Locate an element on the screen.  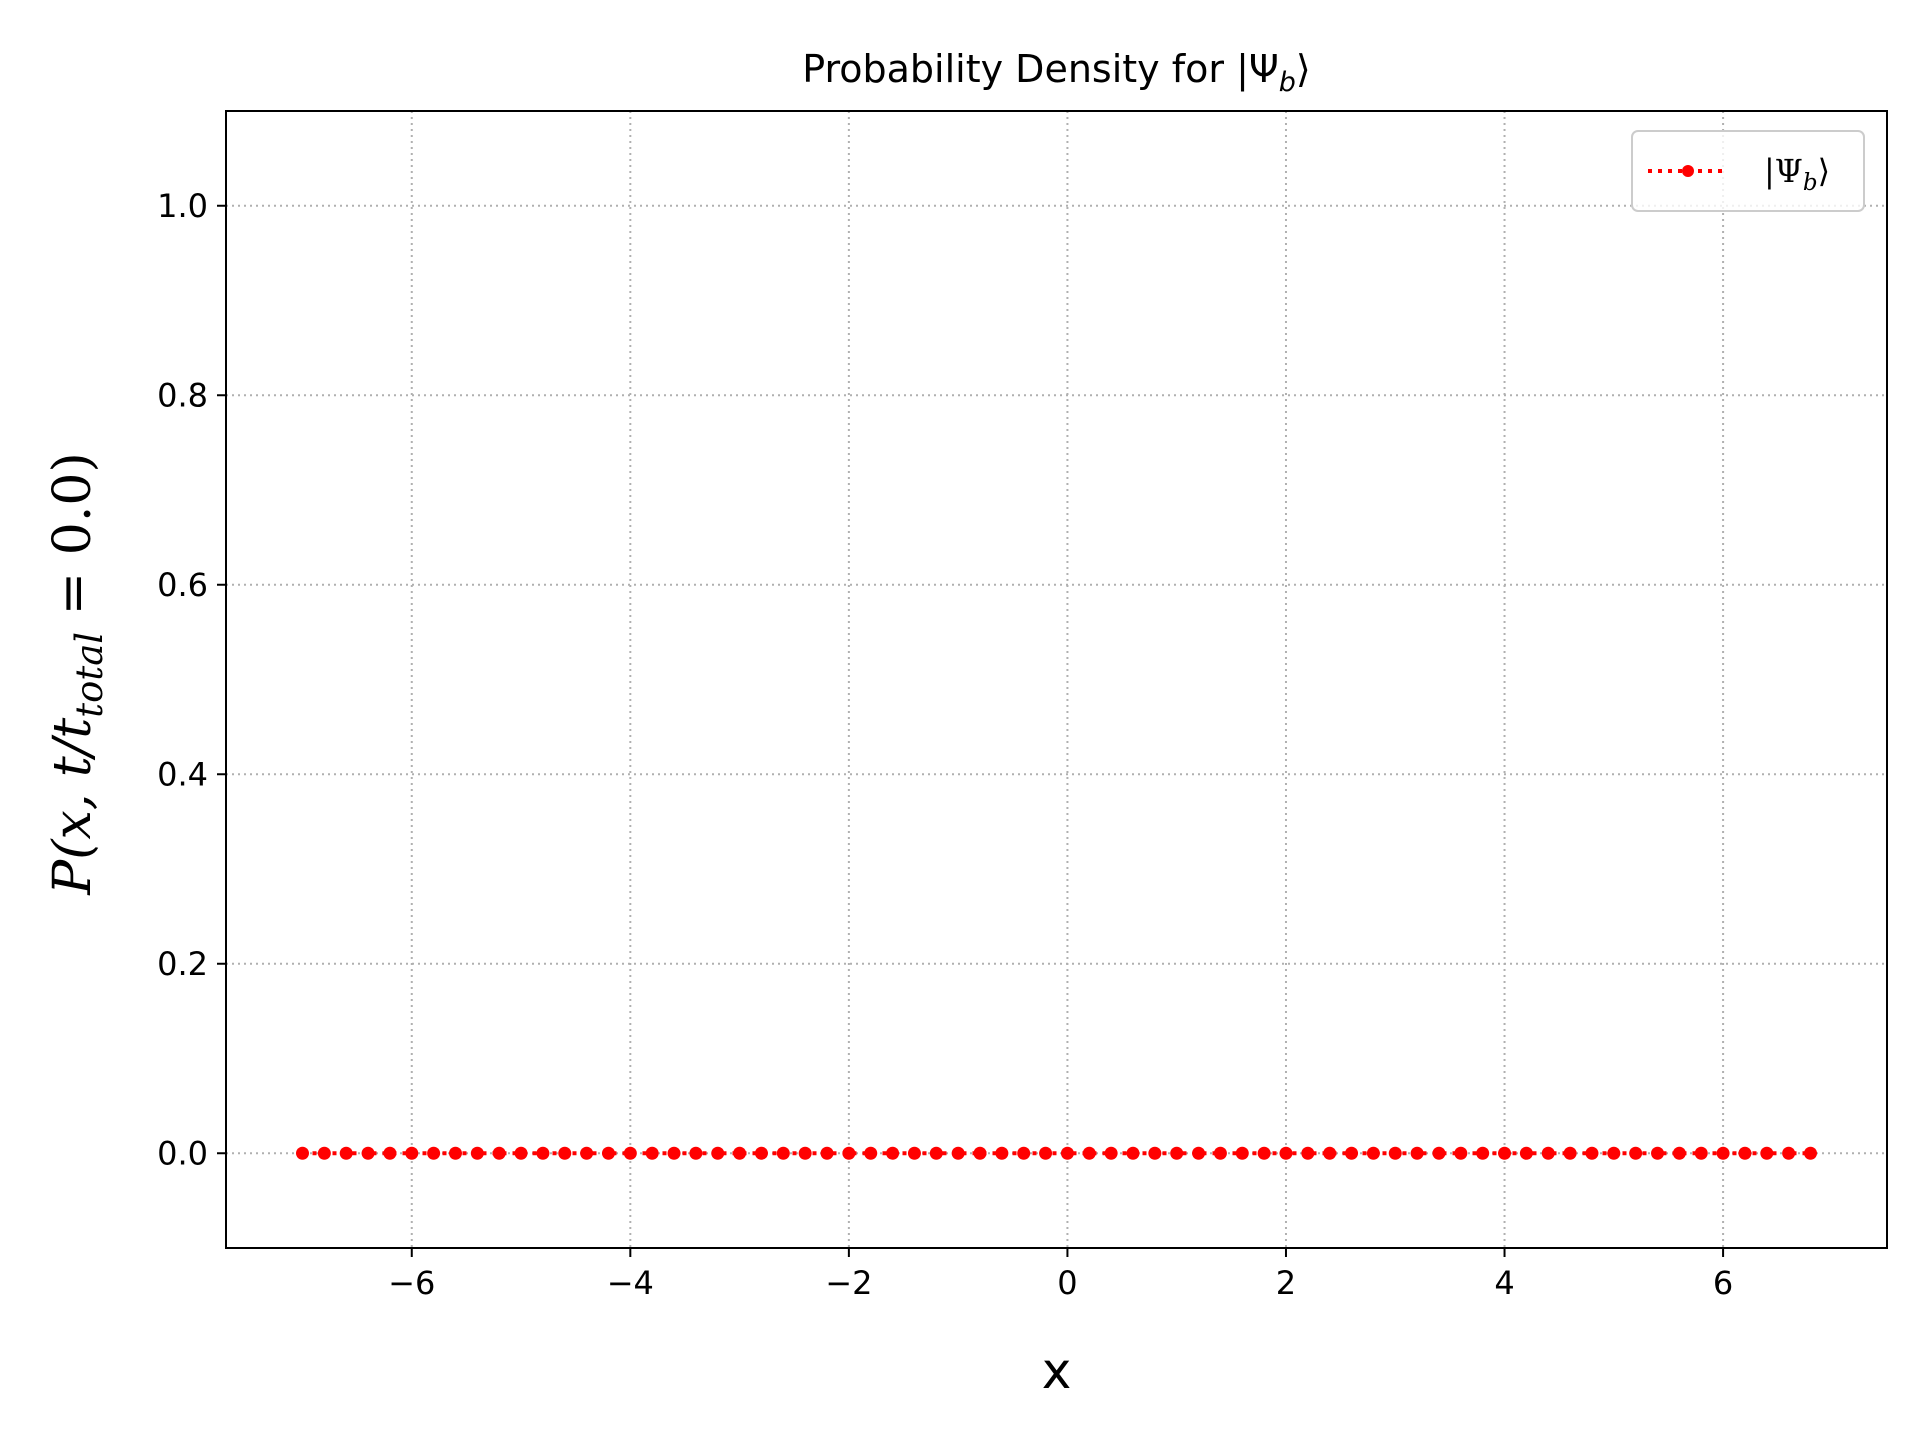
chart-title: Probability Density for |Ψb⟩ is located at coordinates (1056, 72).